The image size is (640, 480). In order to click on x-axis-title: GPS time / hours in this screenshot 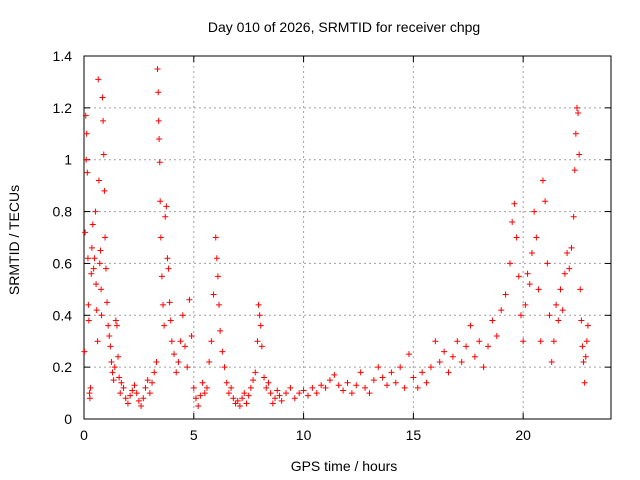, I will do `click(344, 466)`.